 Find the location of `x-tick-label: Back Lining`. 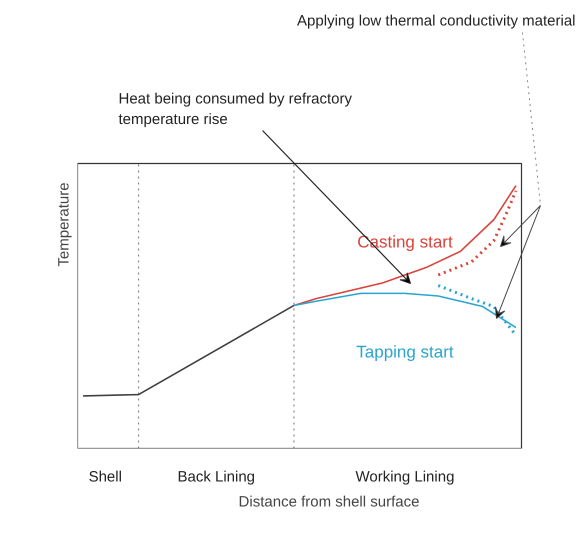

x-tick-label: Back Lining is located at coordinates (216, 477).